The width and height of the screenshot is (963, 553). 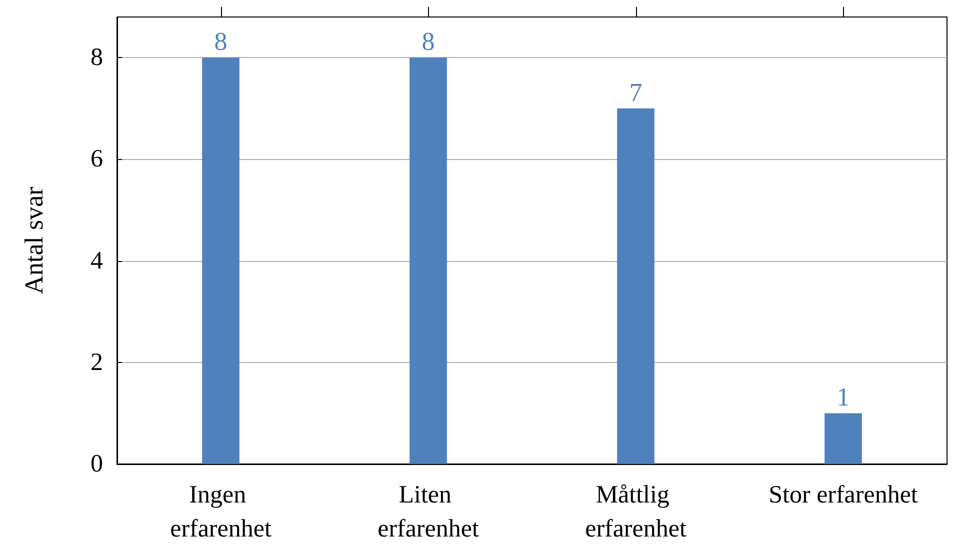 I want to click on x-tick-label: Måttlig erfarenhet, so click(x=635, y=512).